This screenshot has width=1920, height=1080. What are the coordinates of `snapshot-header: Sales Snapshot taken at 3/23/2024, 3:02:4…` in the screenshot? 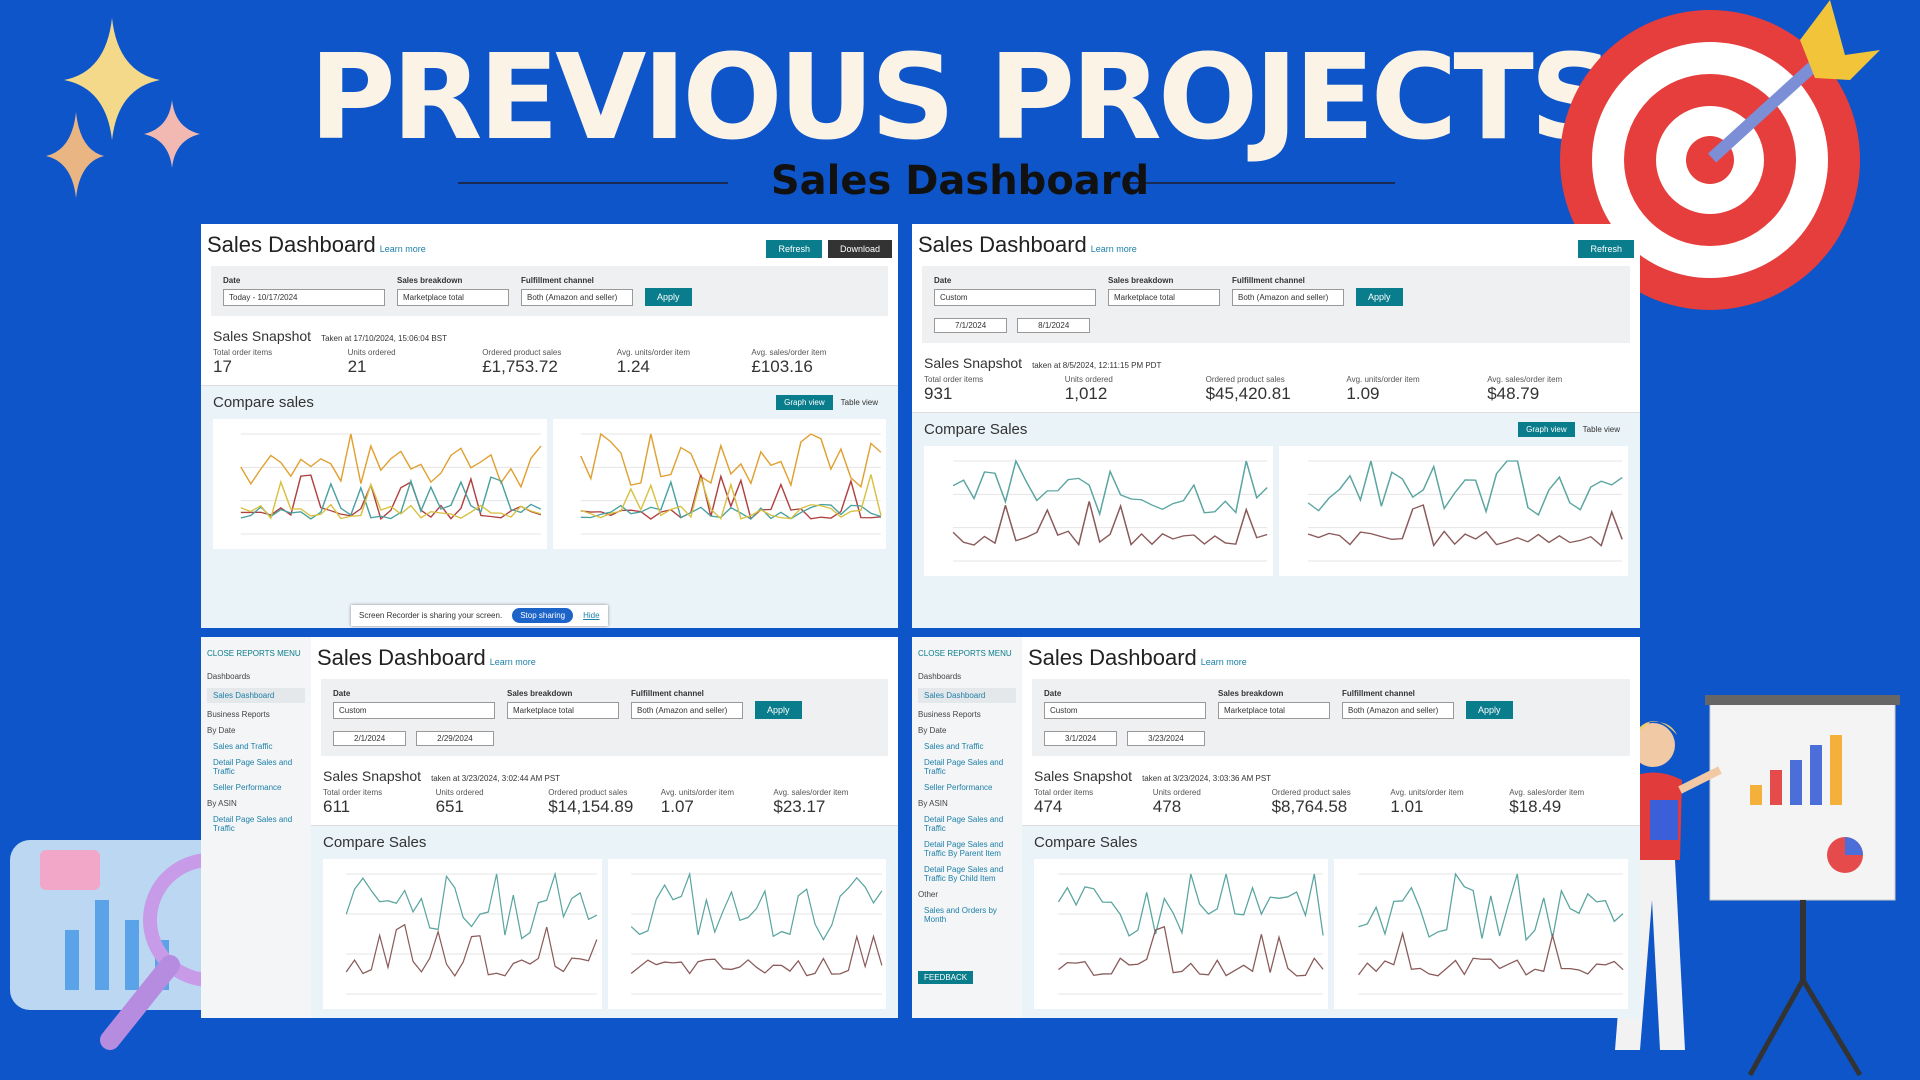 It's located at (604, 773).